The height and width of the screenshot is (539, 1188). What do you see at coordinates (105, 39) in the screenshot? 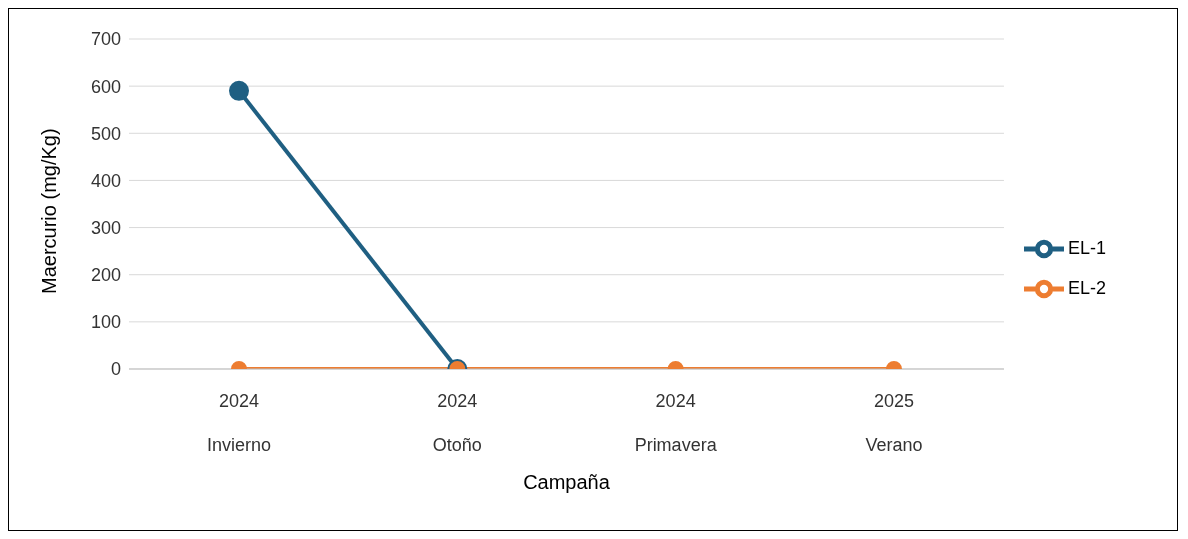
I see `y-tick-label: 700` at bounding box center [105, 39].